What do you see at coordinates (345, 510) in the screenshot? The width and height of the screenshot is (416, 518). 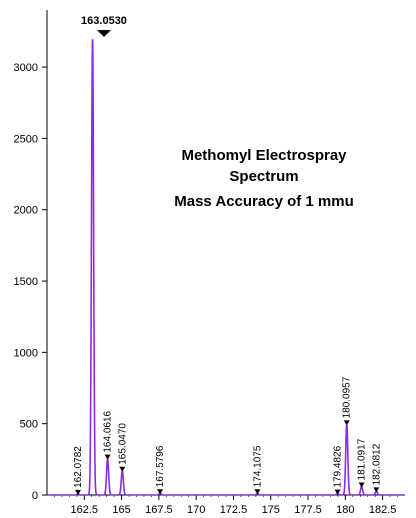 I see `x-tick-label: 180` at bounding box center [345, 510].